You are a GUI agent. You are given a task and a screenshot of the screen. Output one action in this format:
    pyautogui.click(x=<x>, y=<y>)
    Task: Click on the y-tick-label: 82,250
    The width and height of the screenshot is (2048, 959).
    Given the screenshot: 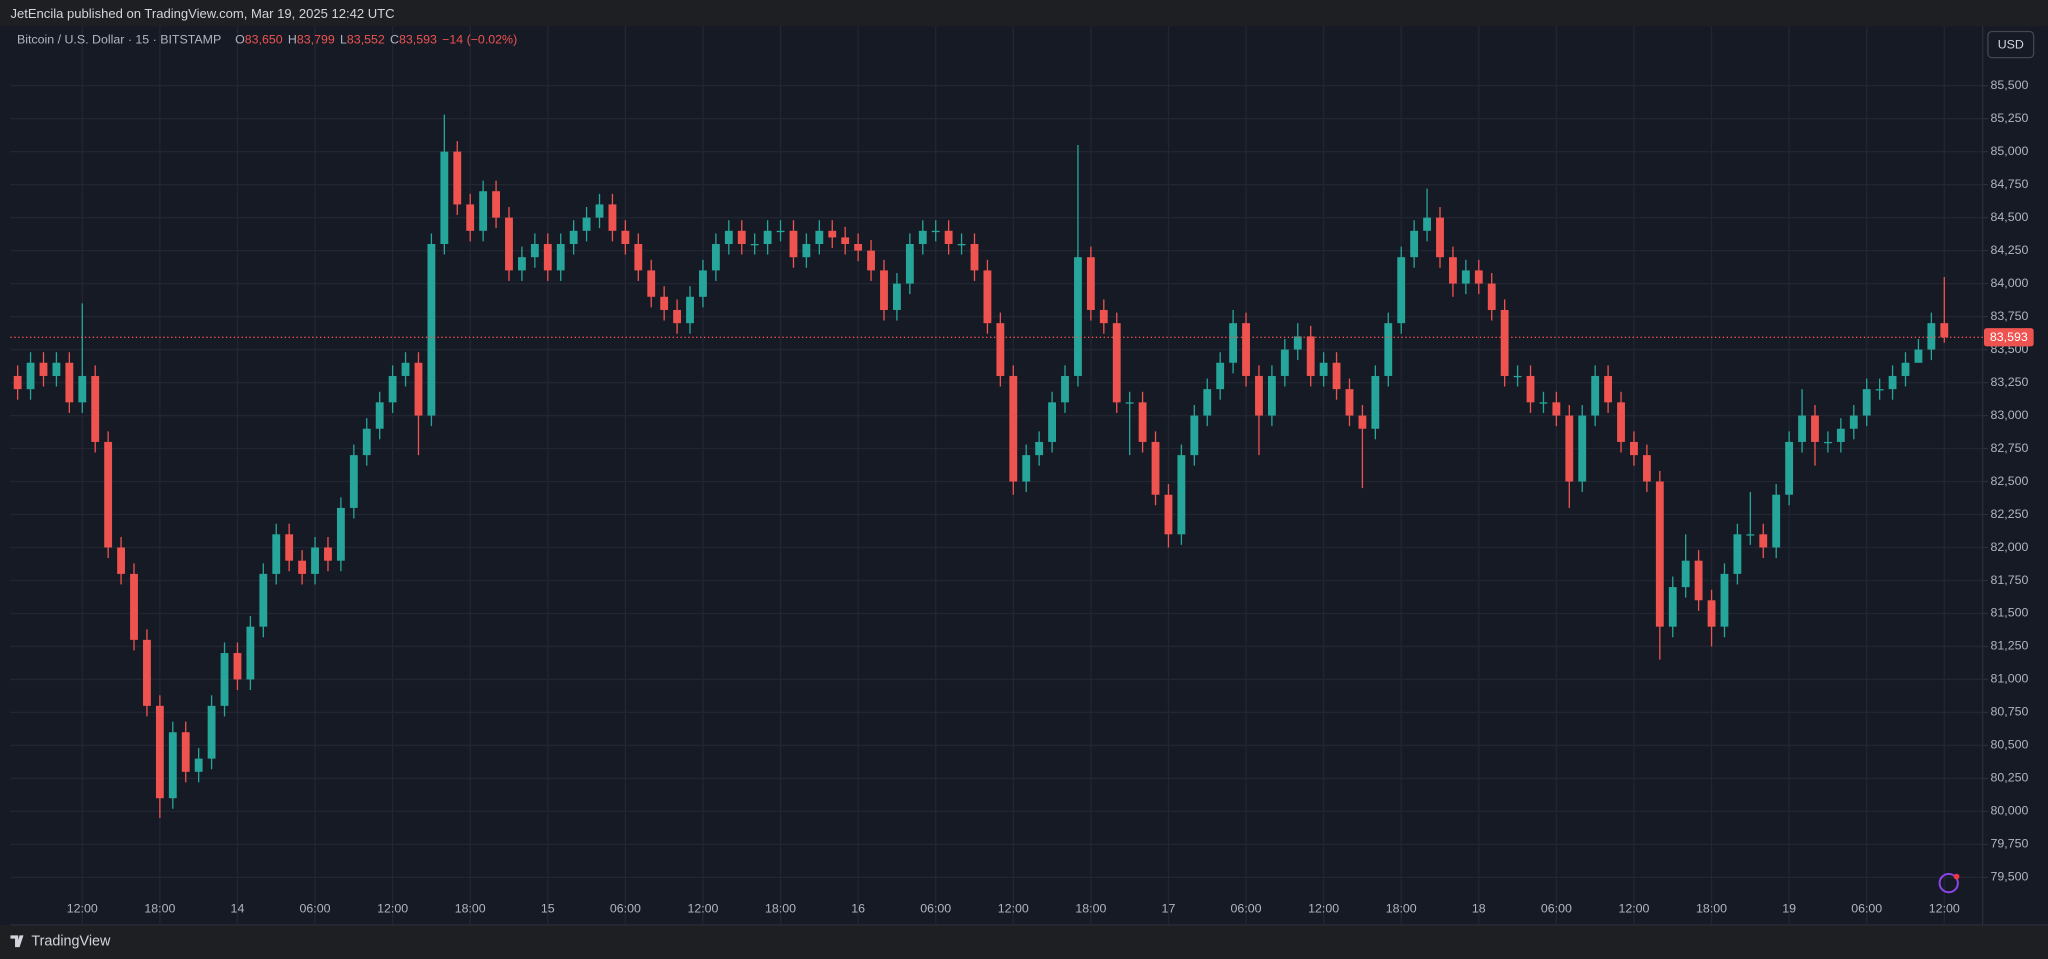 What is the action you would take?
    pyautogui.click(x=2010, y=514)
    